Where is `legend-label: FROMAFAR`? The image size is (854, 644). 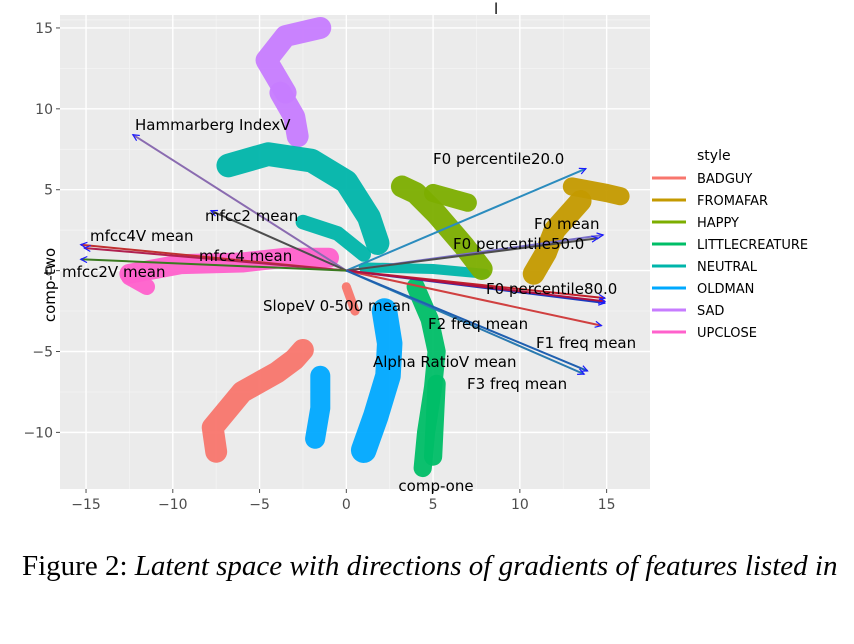
legend-label: FROMAFAR is located at coordinates (732, 201).